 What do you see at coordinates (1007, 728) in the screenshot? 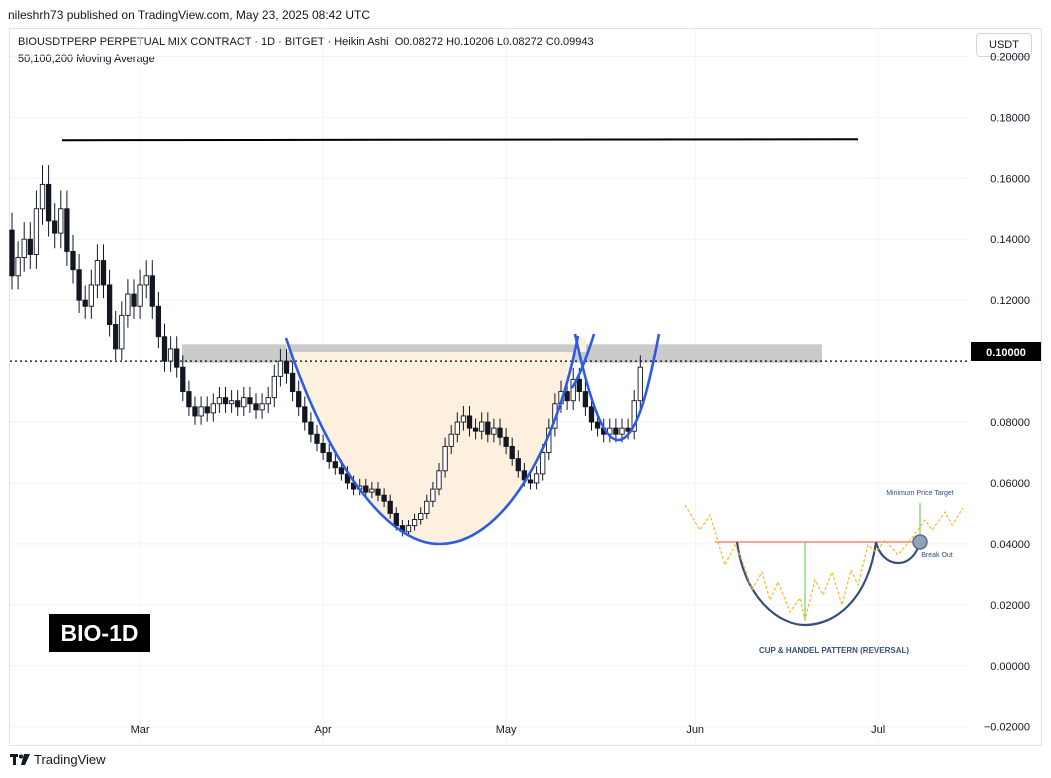
I see `y-tick-label: −0.02000` at bounding box center [1007, 728].